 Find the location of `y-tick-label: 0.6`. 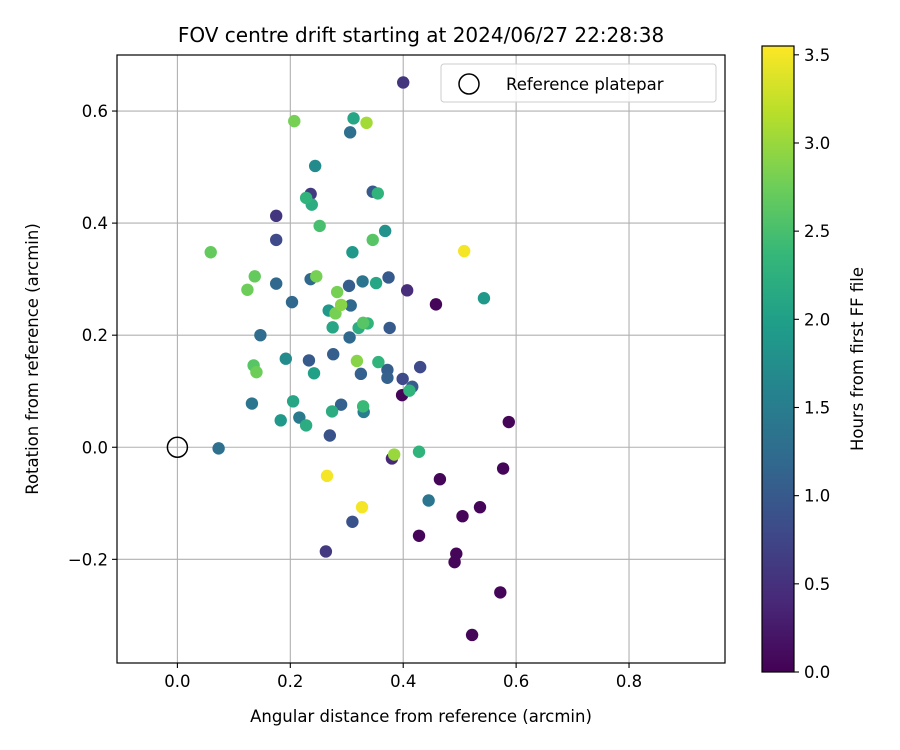

y-tick-label: 0.6 is located at coordinates (95, 111).